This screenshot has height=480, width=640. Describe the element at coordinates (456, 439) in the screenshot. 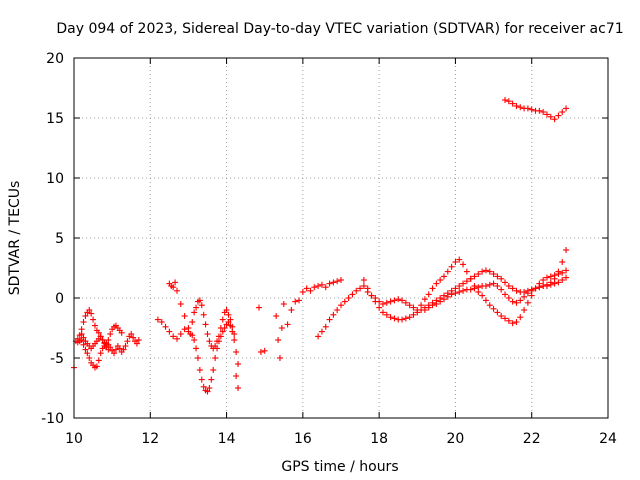

I see `x-tick-label: 20` at that location.